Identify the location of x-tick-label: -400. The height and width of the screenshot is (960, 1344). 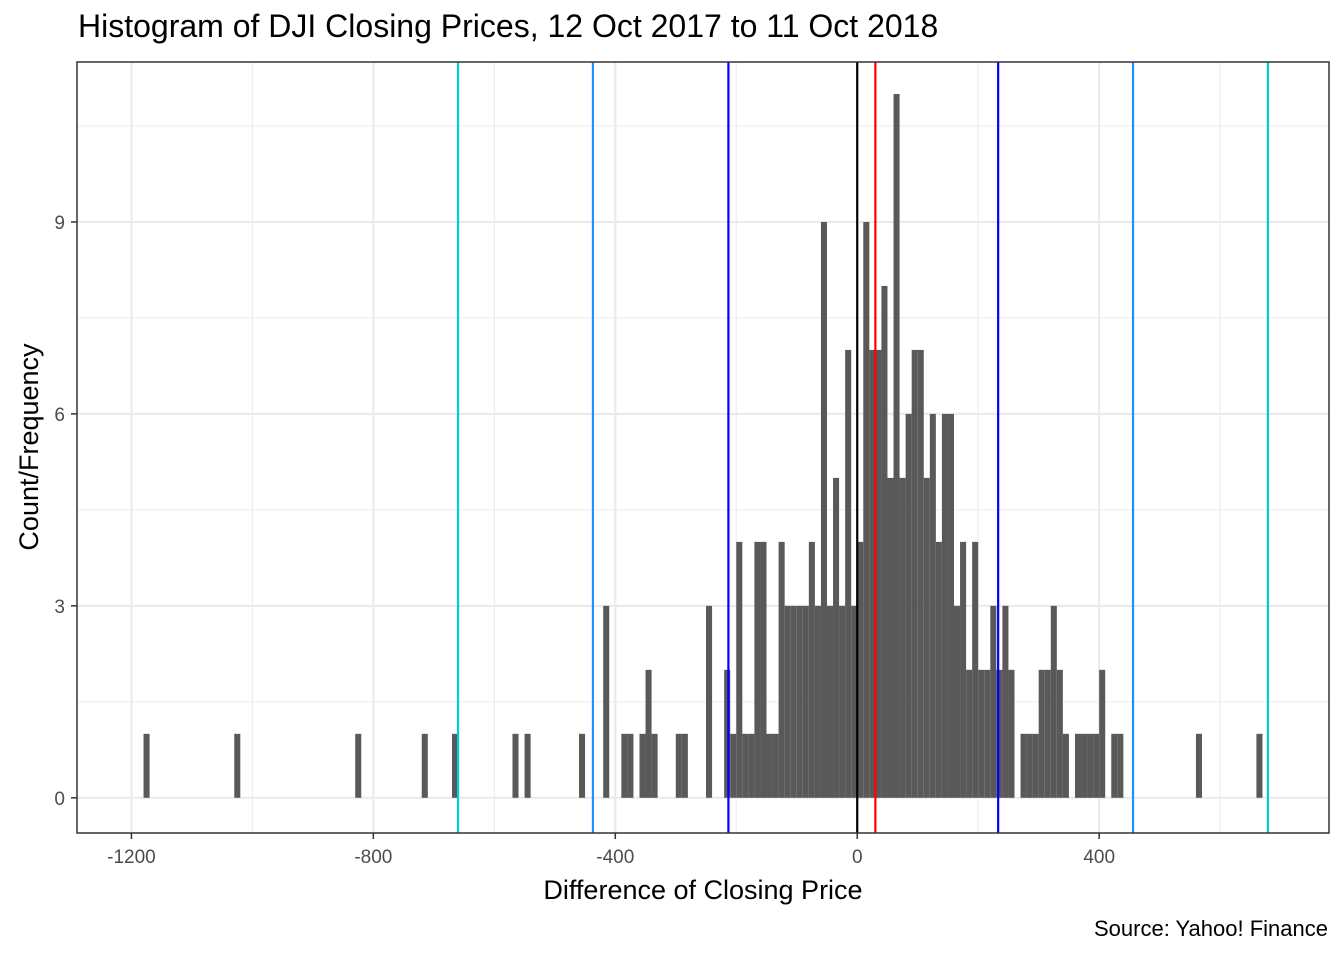
(615, 857).